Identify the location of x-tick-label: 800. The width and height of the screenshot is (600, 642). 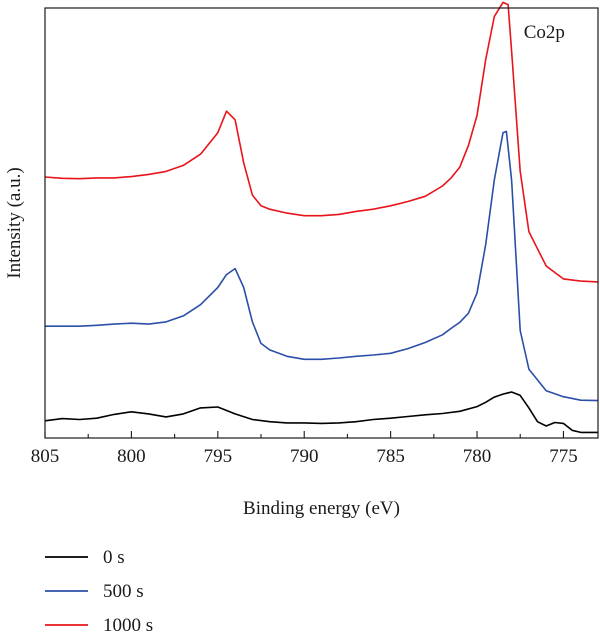
(131, 456).